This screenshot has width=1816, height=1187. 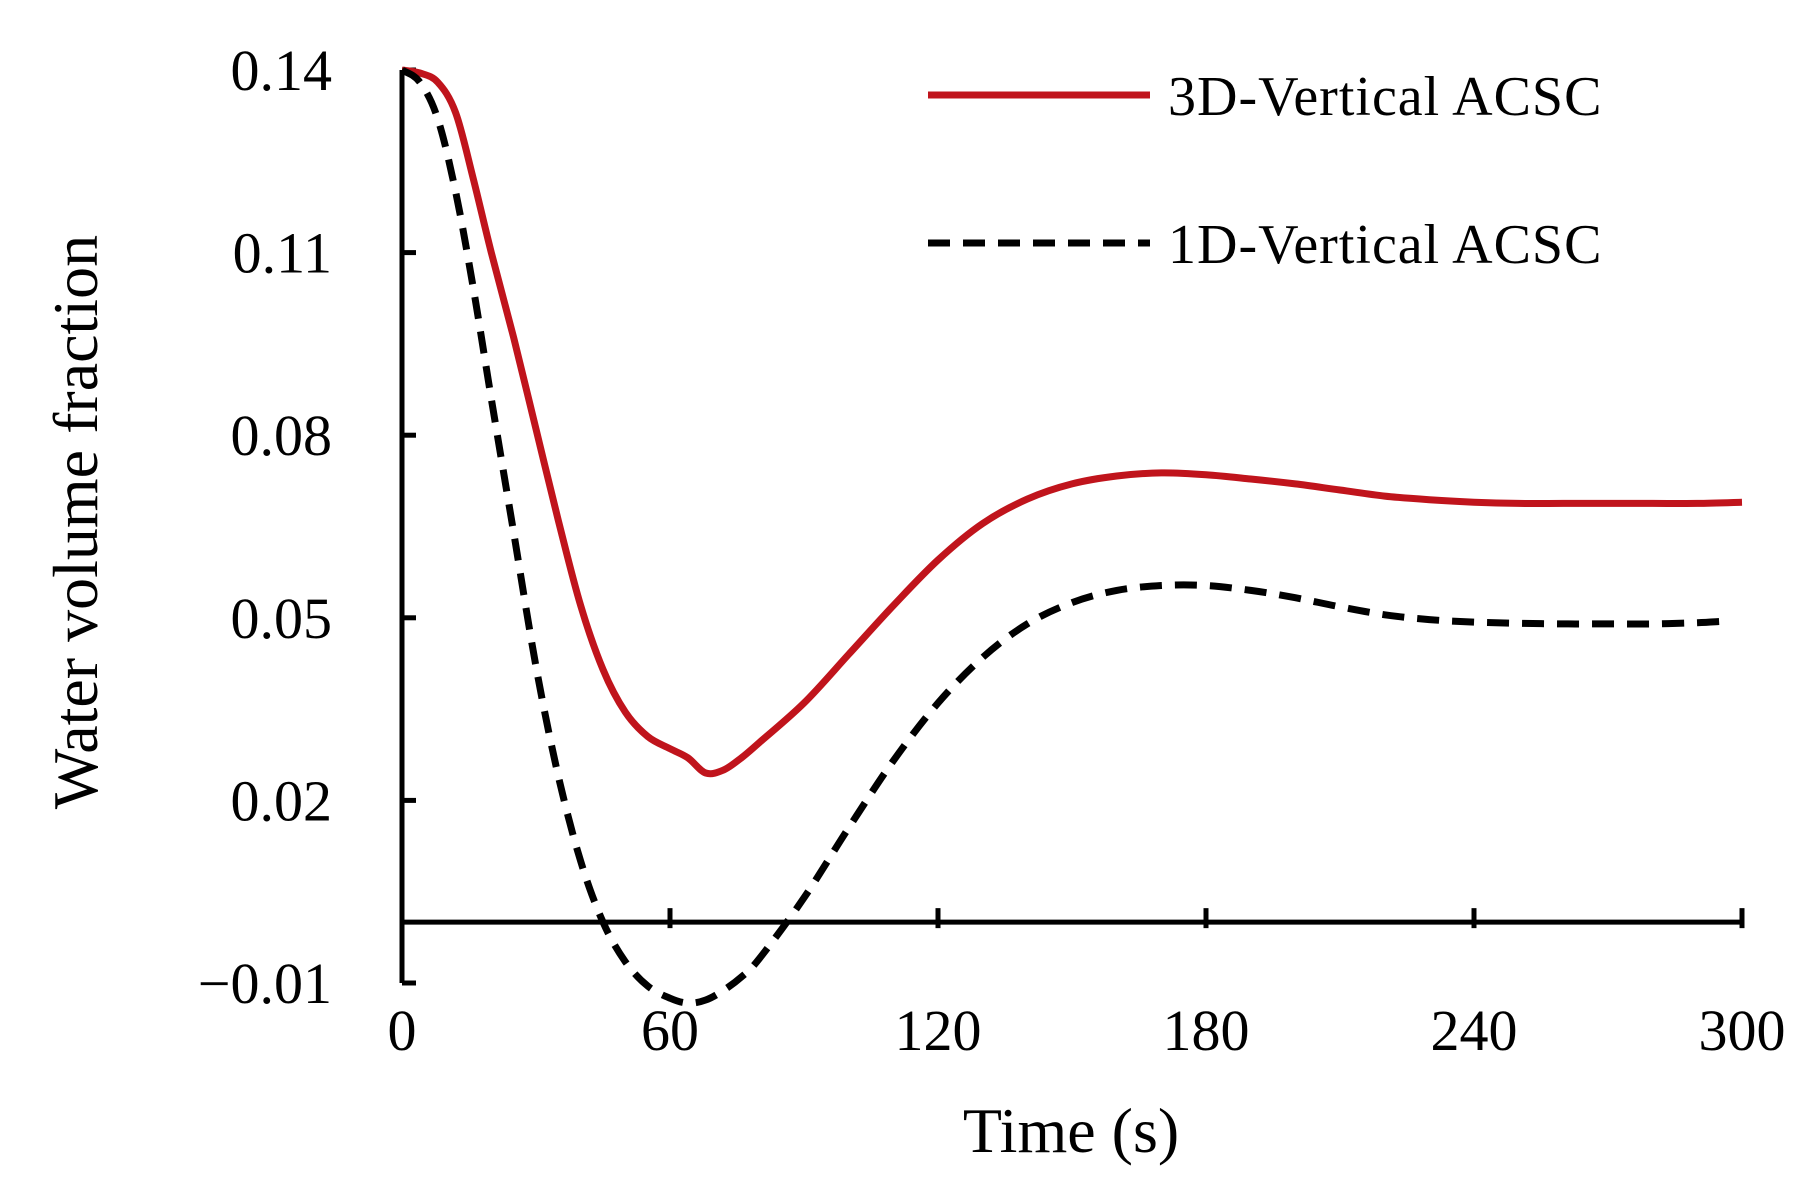 I want to click on x-tick-label: 120, so click(x=938, y=1030).